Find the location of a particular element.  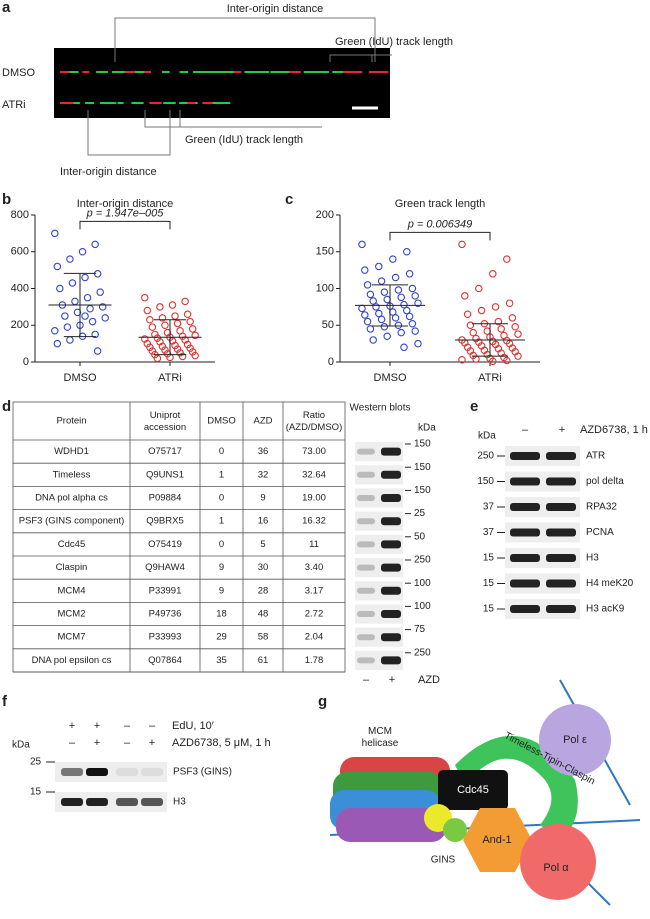

table-cell: 1.78 is located at coordinates (314, 660).